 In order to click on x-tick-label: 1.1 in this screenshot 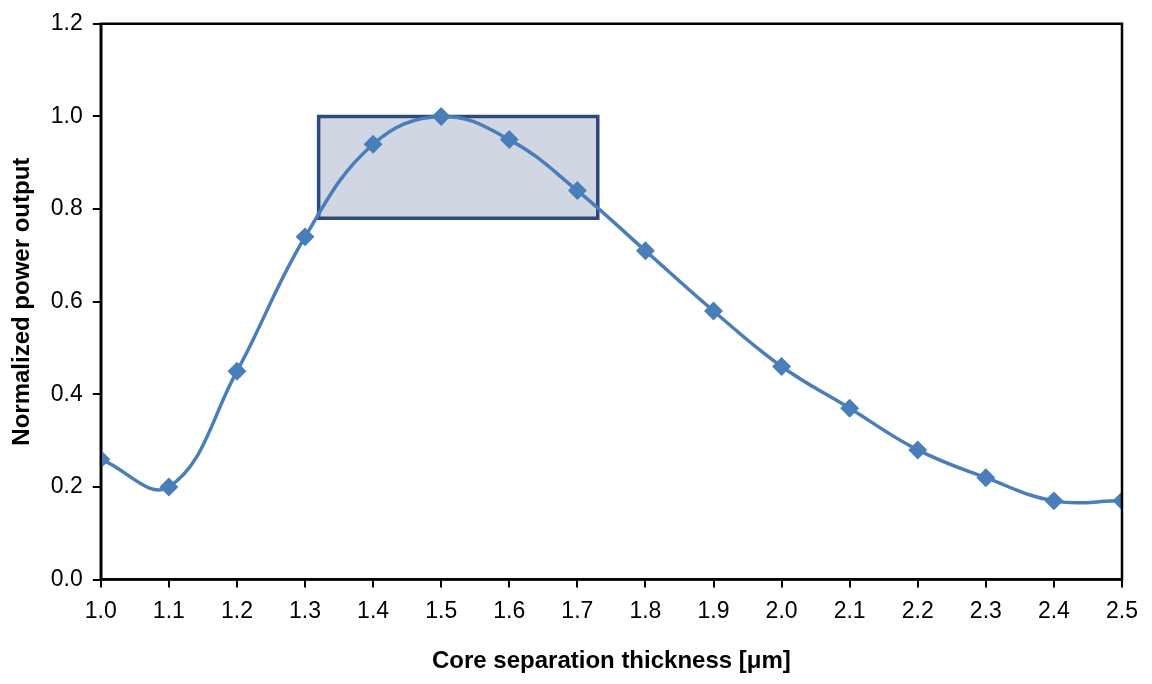, I will do `click(168, 609)`.